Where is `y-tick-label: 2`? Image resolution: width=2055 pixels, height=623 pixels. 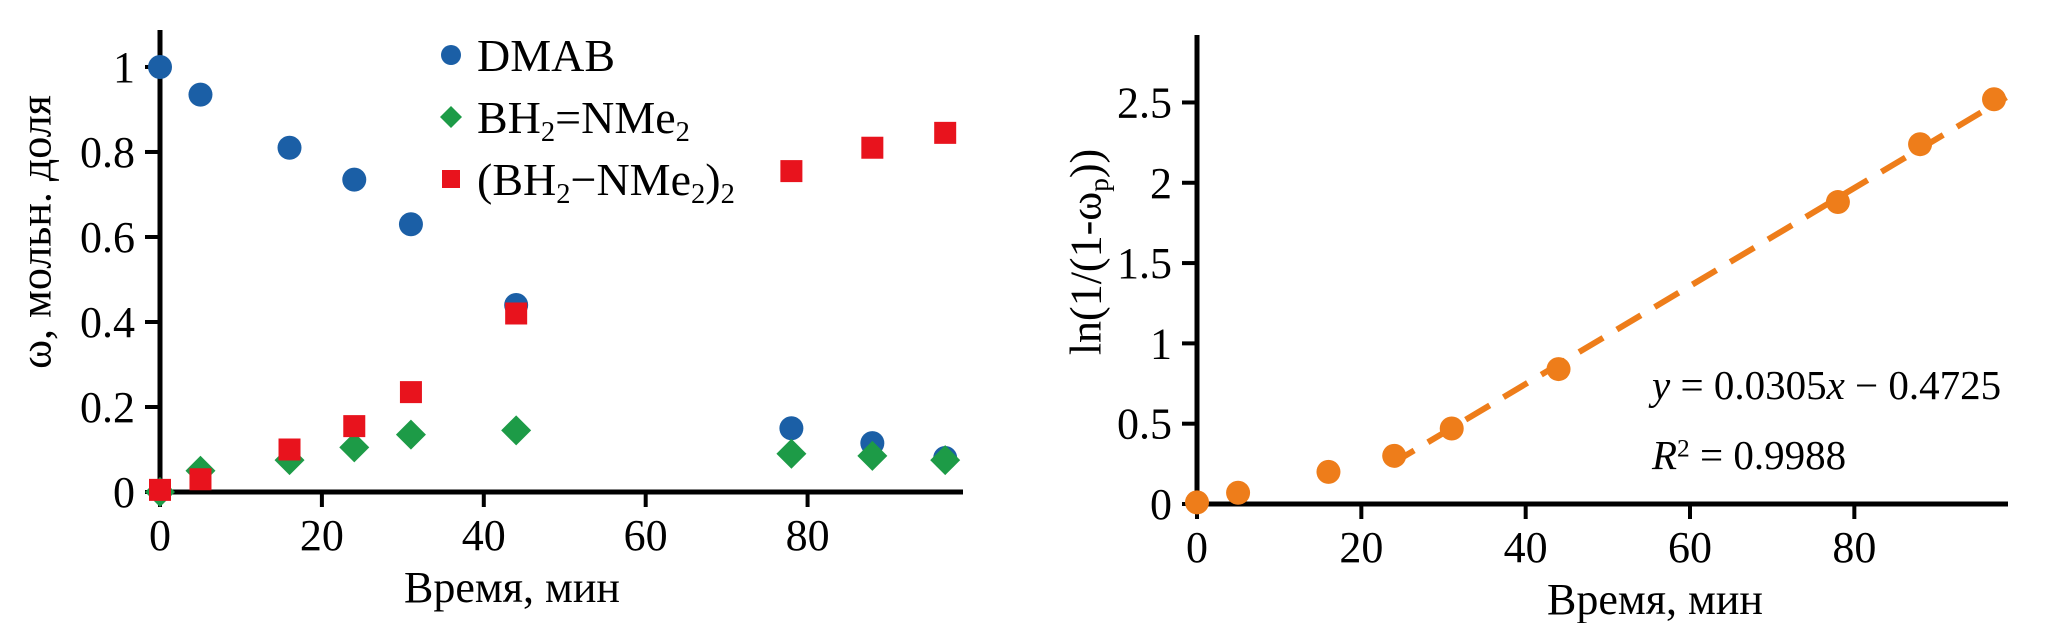
y-tick-label: 2 is located at coordinates (1161, 183).